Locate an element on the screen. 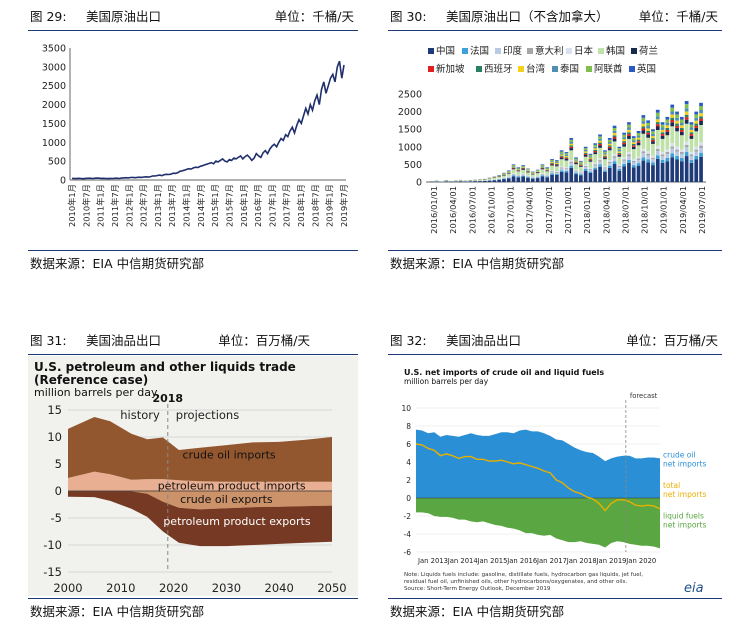 The height and width of the screenshot is (626, 732). x-tick-label: 2019/07/01 is located at coordinates (702, 210).